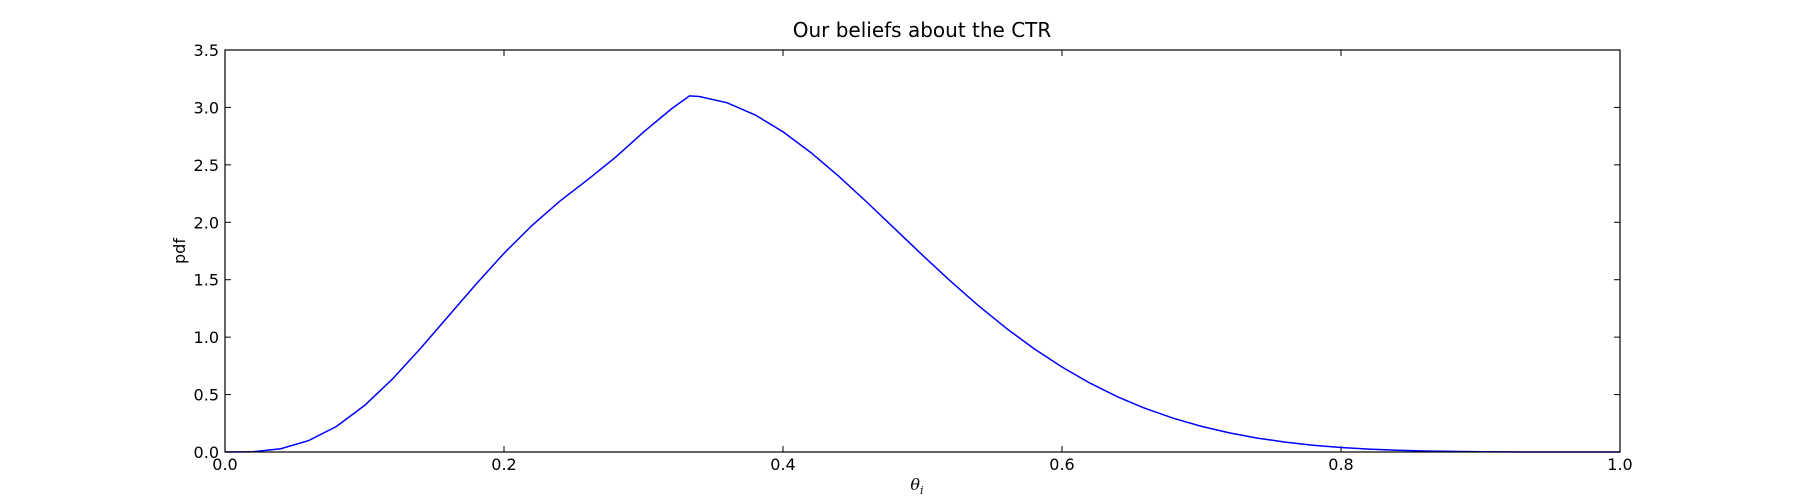  What do you see at coordinates (782, 464) in the screenshot?
I see `x-tick-label: 0.4` at bounding box center [782, 464].